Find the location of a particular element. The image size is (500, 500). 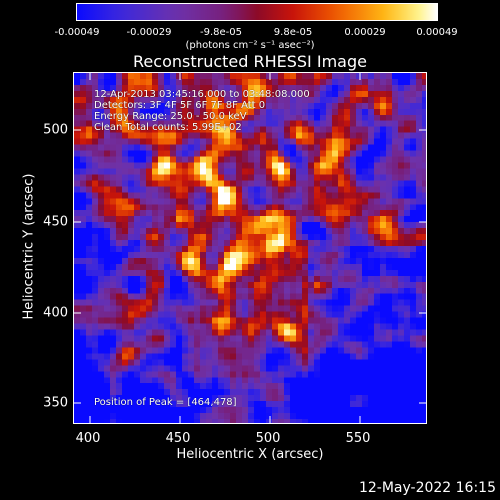

y-tick-label: 400 is located at coordinates (55, 313).